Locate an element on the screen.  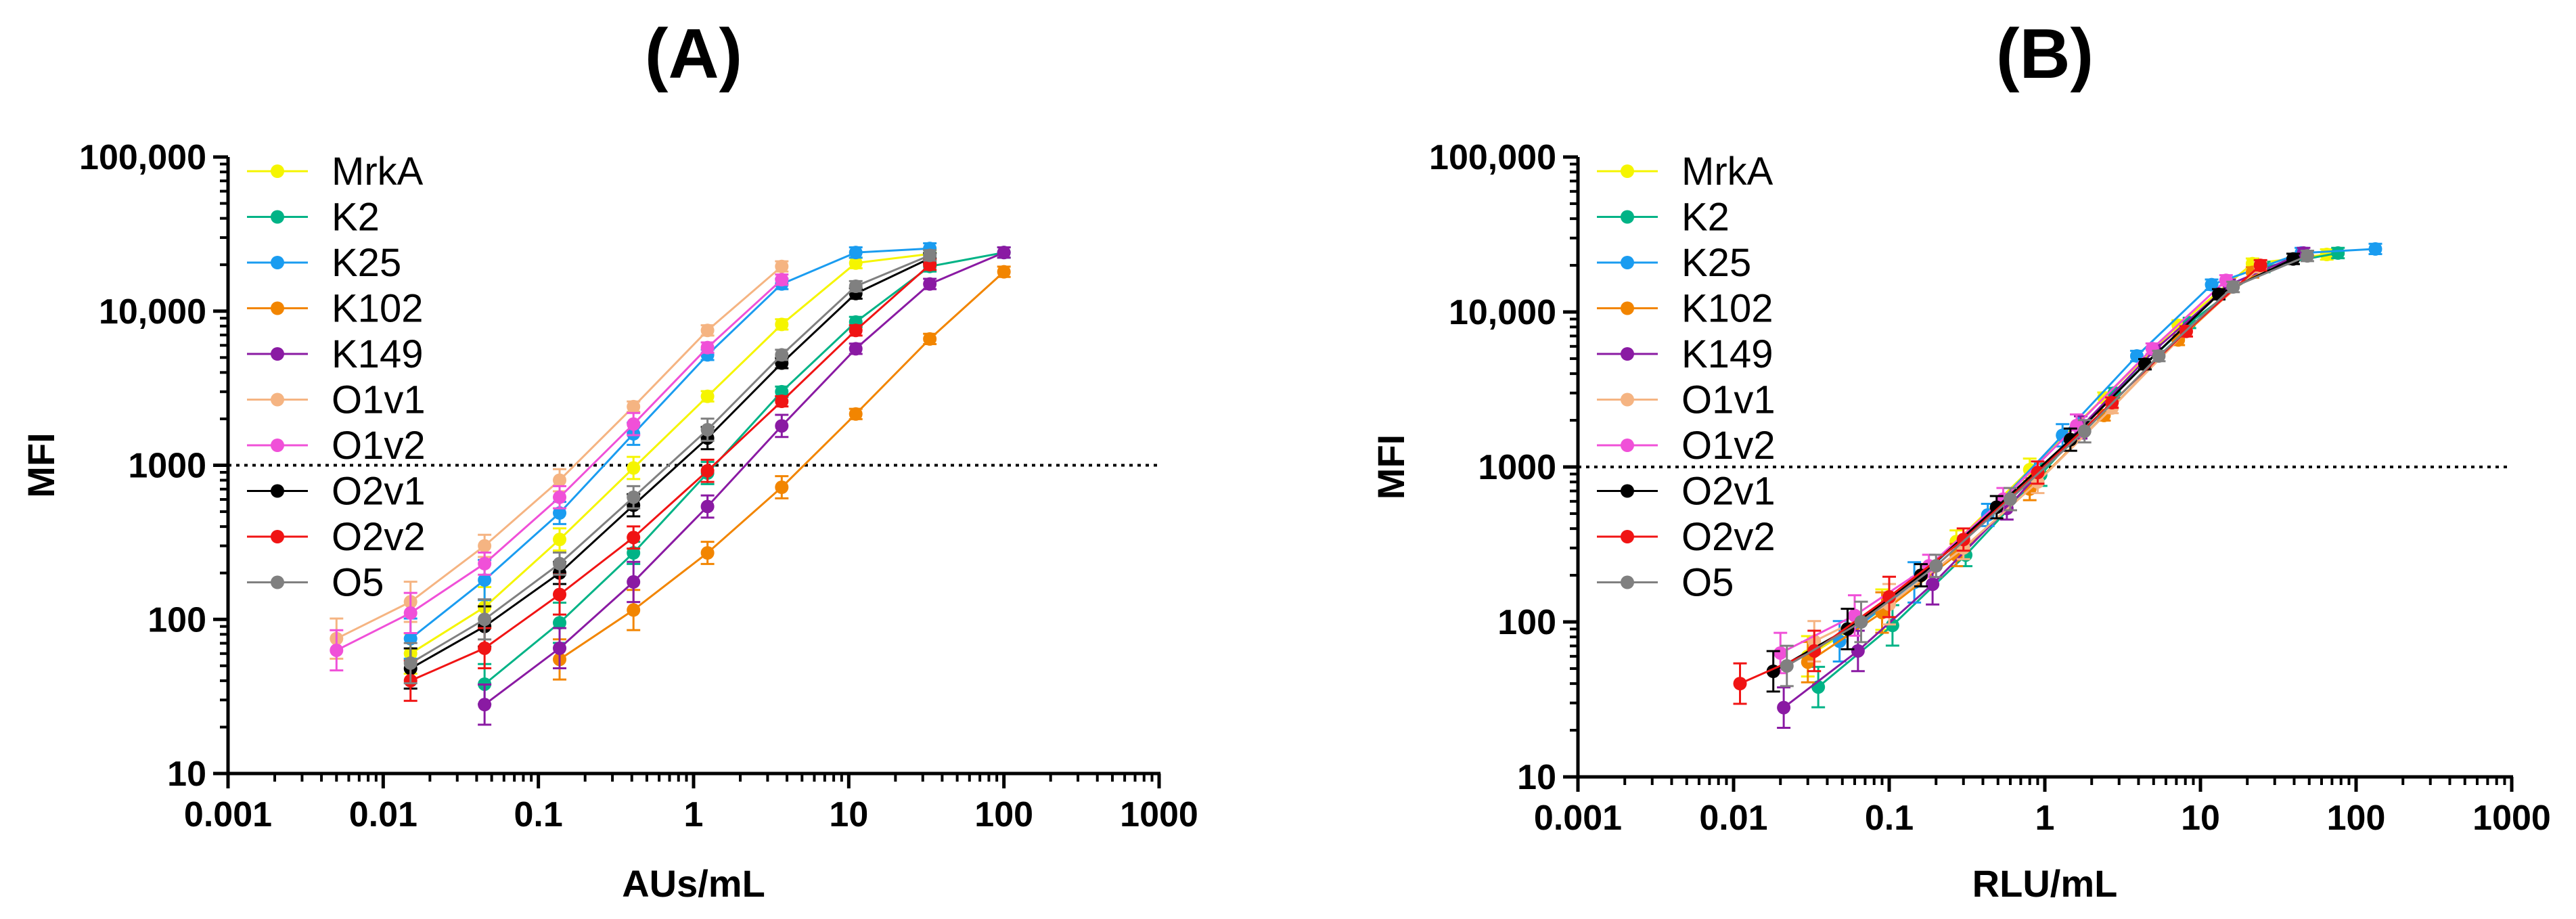
legend-label: MrkA is located at coordinates (378, 172).